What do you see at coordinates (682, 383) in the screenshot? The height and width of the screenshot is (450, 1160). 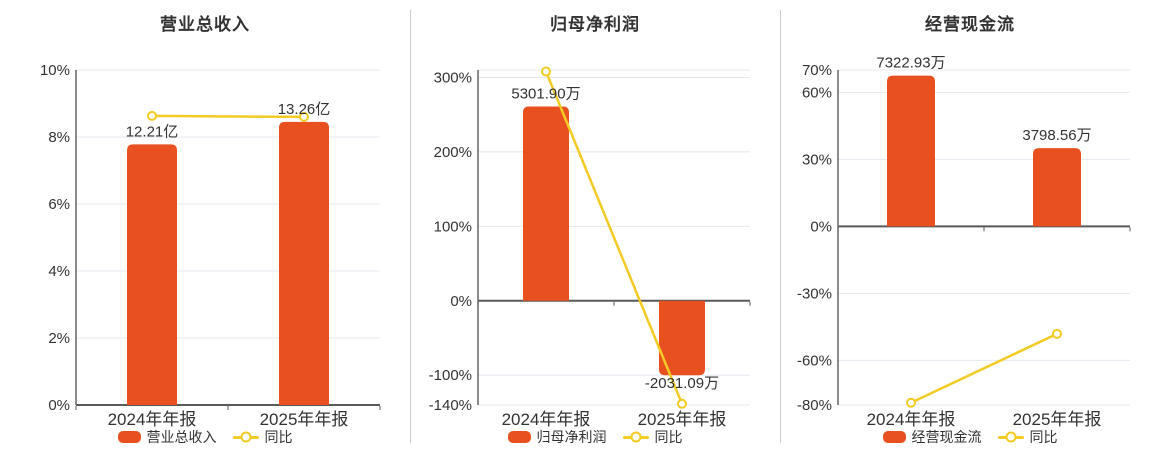 I see `bar-value-label: -2031.09万` at bounding box center [682, 383].